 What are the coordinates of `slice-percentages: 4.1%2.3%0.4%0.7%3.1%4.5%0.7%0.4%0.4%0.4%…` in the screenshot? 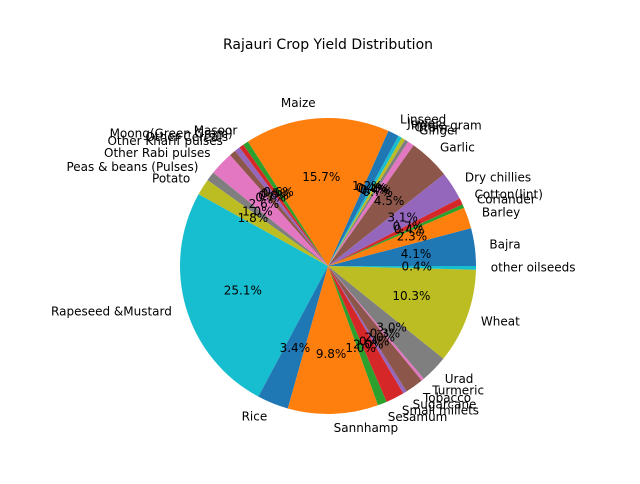 It's located at (328, 265).